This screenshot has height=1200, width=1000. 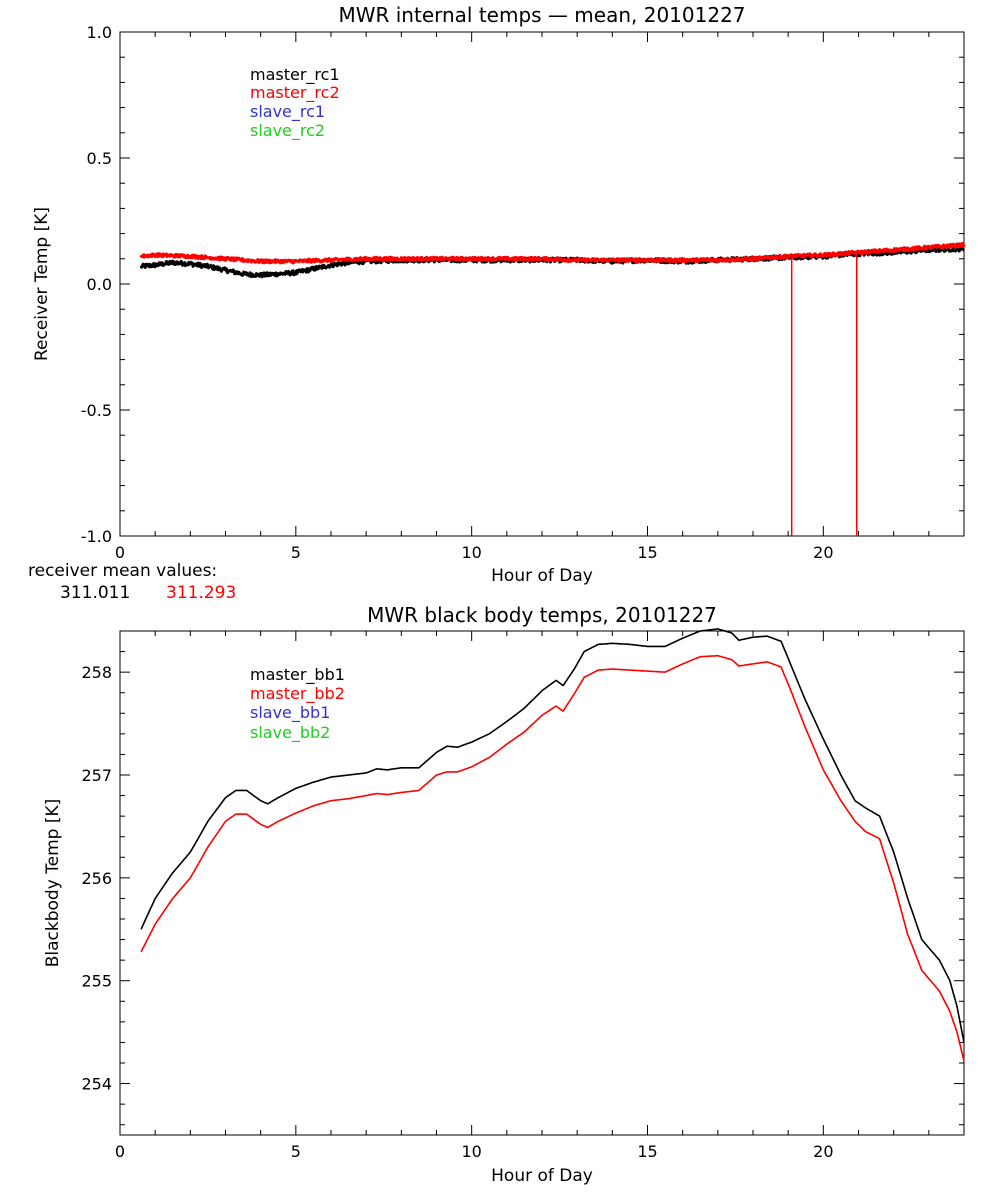 What do you see at coordinates (99, 32) in the screenshot?
I see `y-tick-label: 1.0` at bounding box center [99, 32].